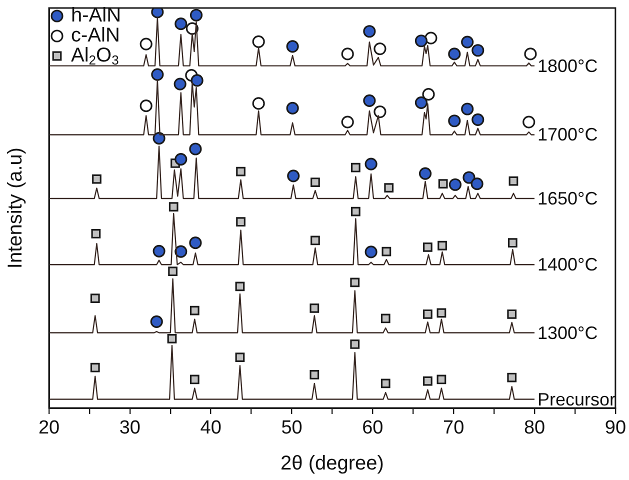 The image size is (629, 480). What do you see at coordinates (95, 35) in the screenshot?
I see `legend-label: c-AlN` at bounding box center [95, 35].